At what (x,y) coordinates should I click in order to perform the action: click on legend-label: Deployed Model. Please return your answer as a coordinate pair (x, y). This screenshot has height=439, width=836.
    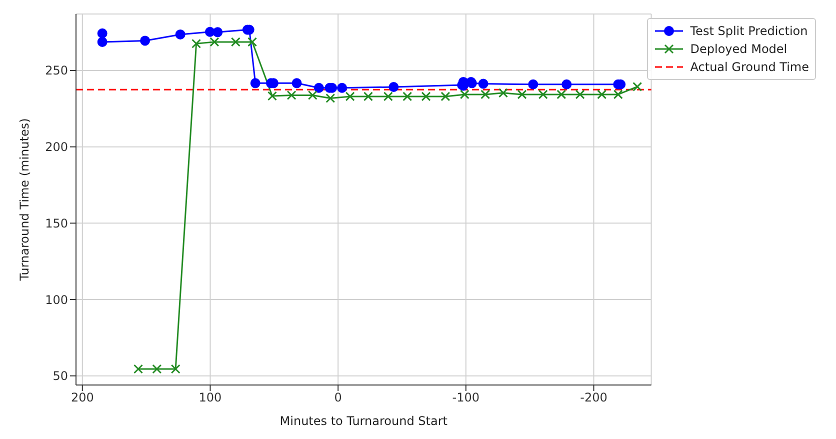
    Looking at the image, I should click on (739, 49).